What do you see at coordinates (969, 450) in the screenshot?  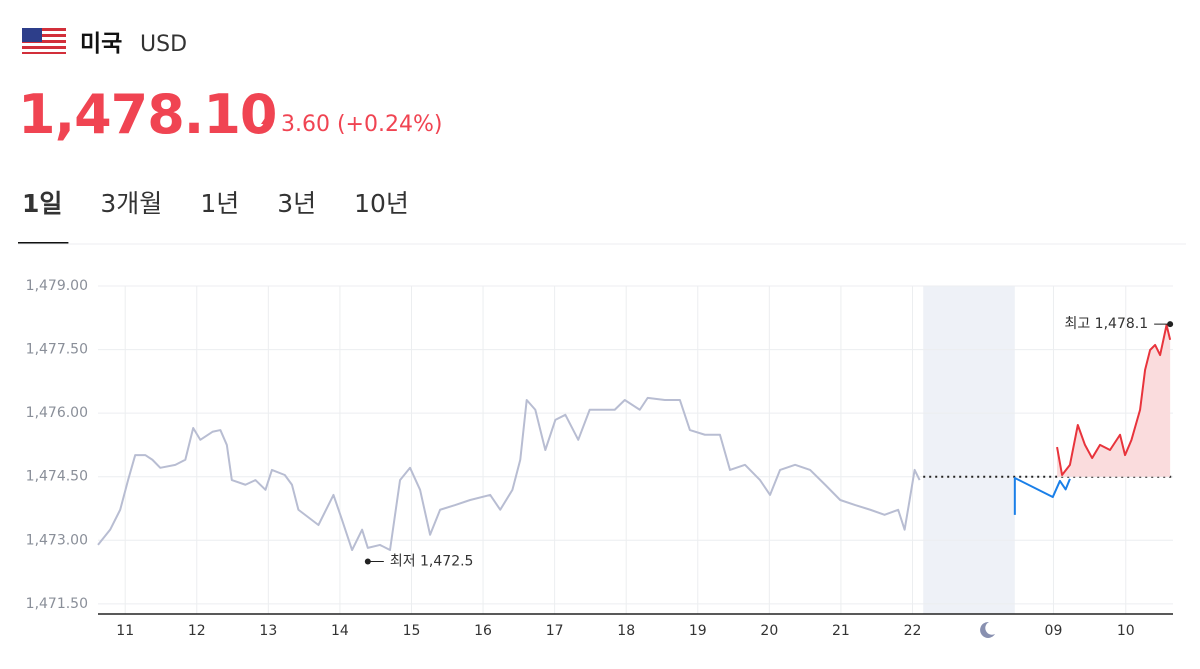 I see `session-break` at bounding box center [969, 450].